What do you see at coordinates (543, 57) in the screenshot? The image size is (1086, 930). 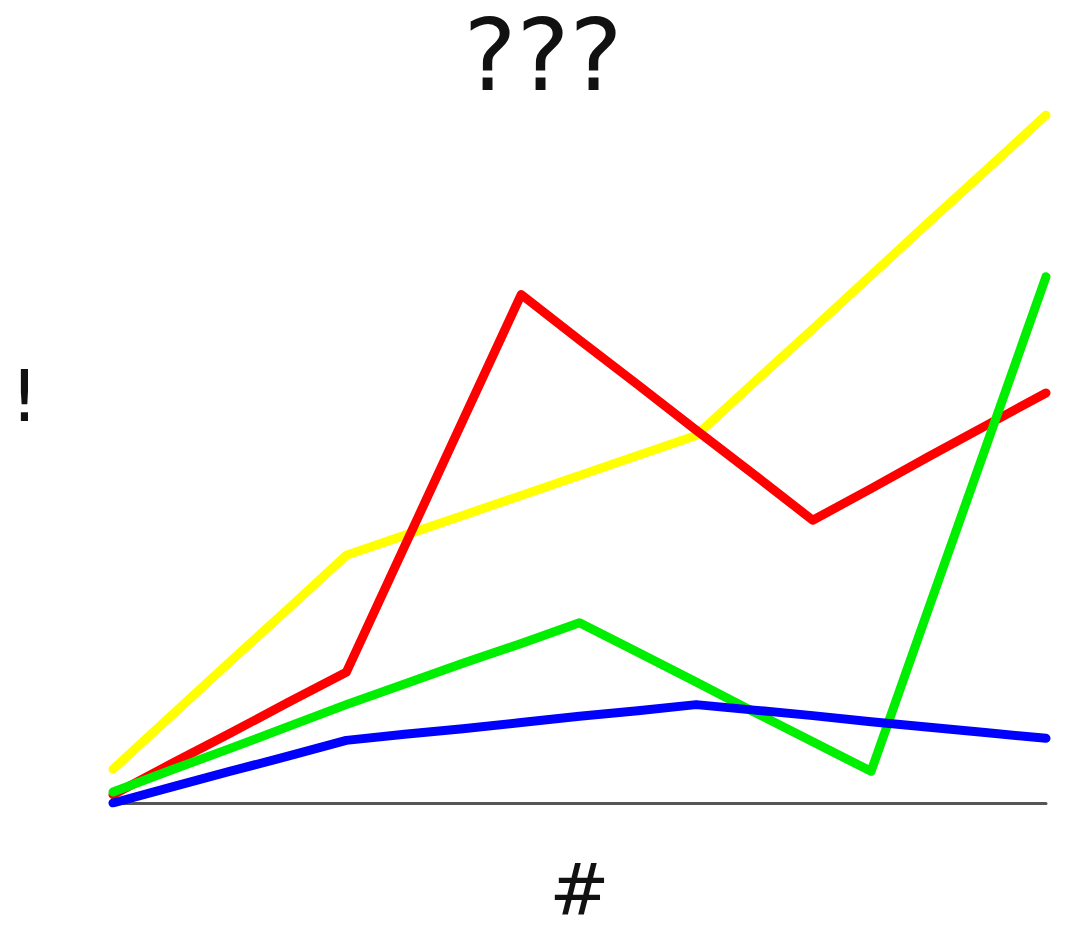 I see `chart-title: ???` at bounding box center [543, 57].